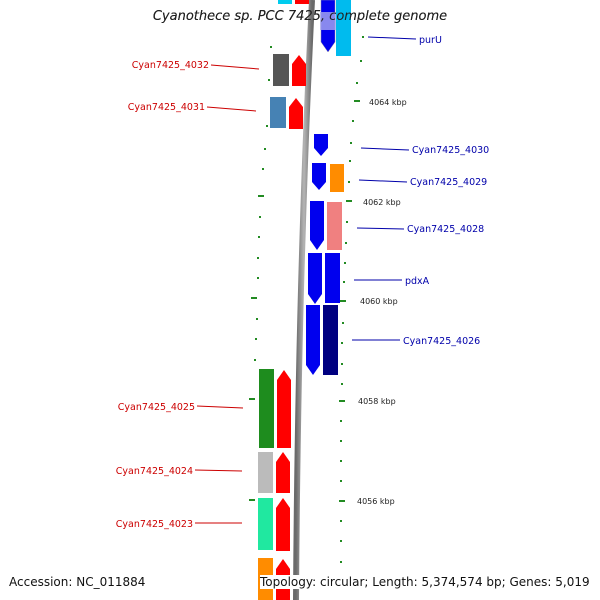 This screenshot has width=600, height=600. Describe the element at coordinates (166, 107) in the screenshot. I see `gene-label-left: Cyan7425_4031` at that location.